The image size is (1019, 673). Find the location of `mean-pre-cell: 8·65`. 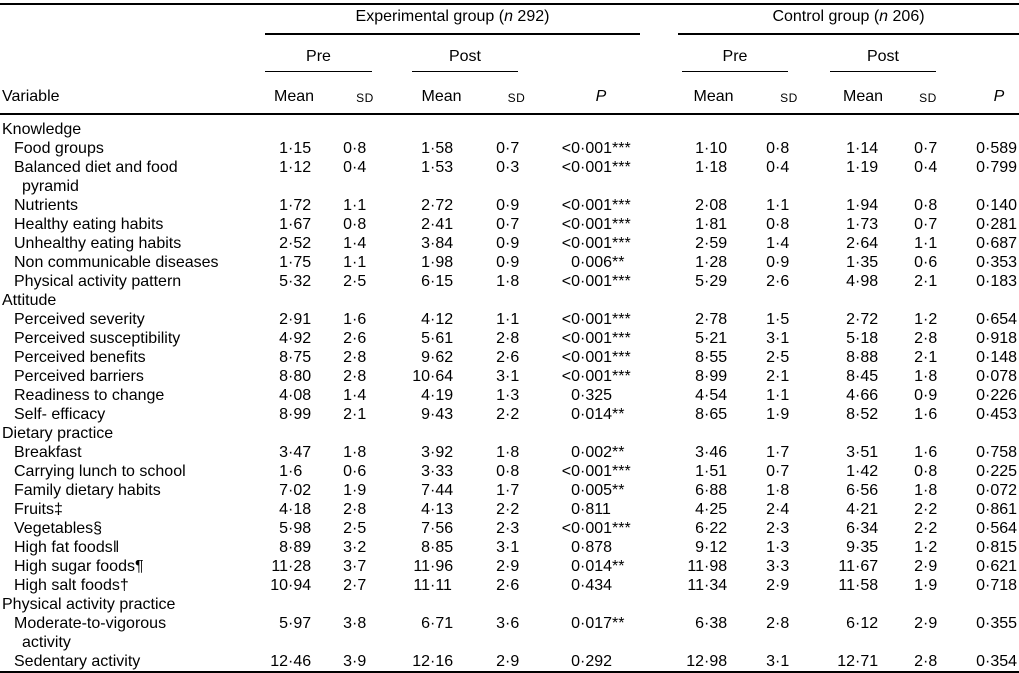

mean-pre-cell: 8·65 is located at coordinates (711, 414).